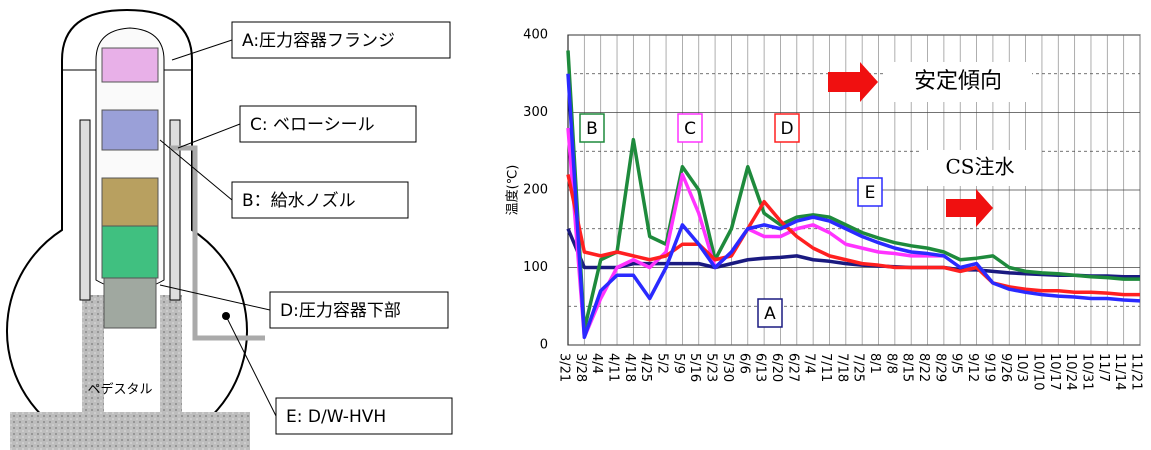 The height and width of the screenshot is (450, 1151). I want to click on diagram-label: E: D/W-HVH, so click(336, 417).